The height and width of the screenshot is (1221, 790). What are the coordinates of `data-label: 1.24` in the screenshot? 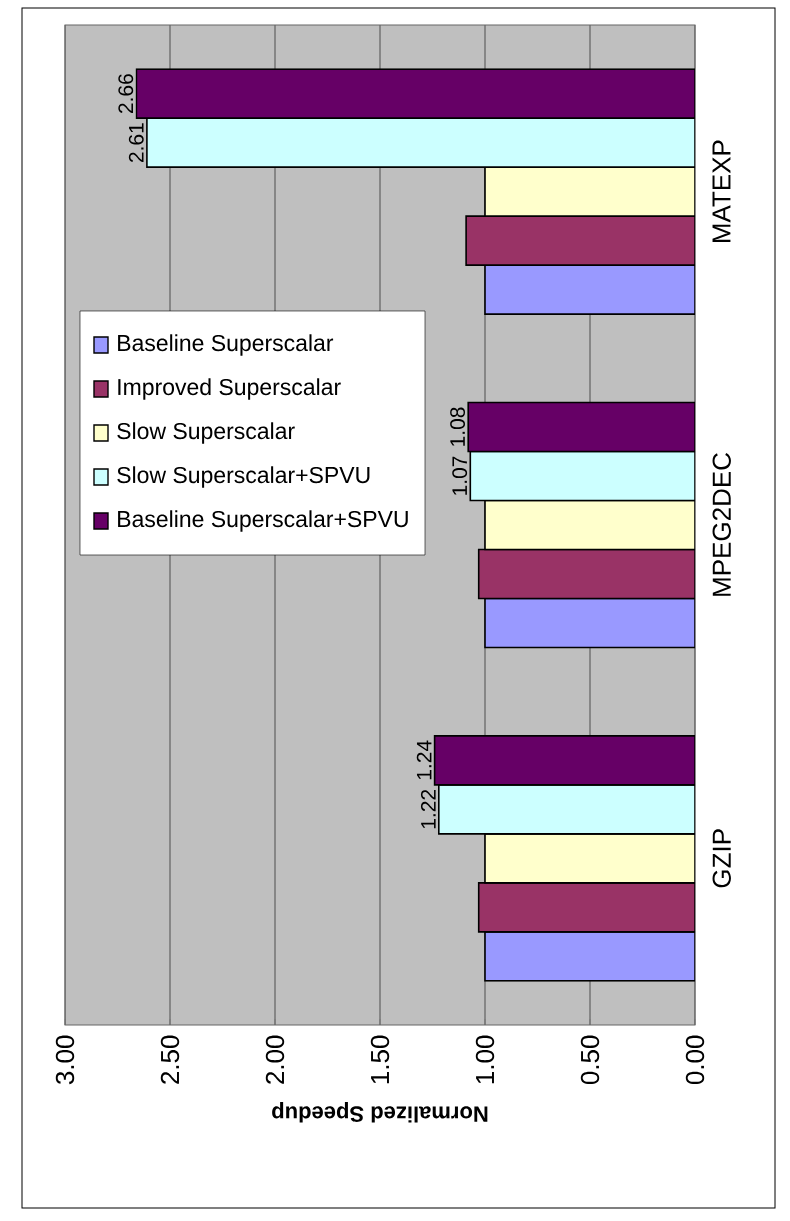 It's located at (424, 760).